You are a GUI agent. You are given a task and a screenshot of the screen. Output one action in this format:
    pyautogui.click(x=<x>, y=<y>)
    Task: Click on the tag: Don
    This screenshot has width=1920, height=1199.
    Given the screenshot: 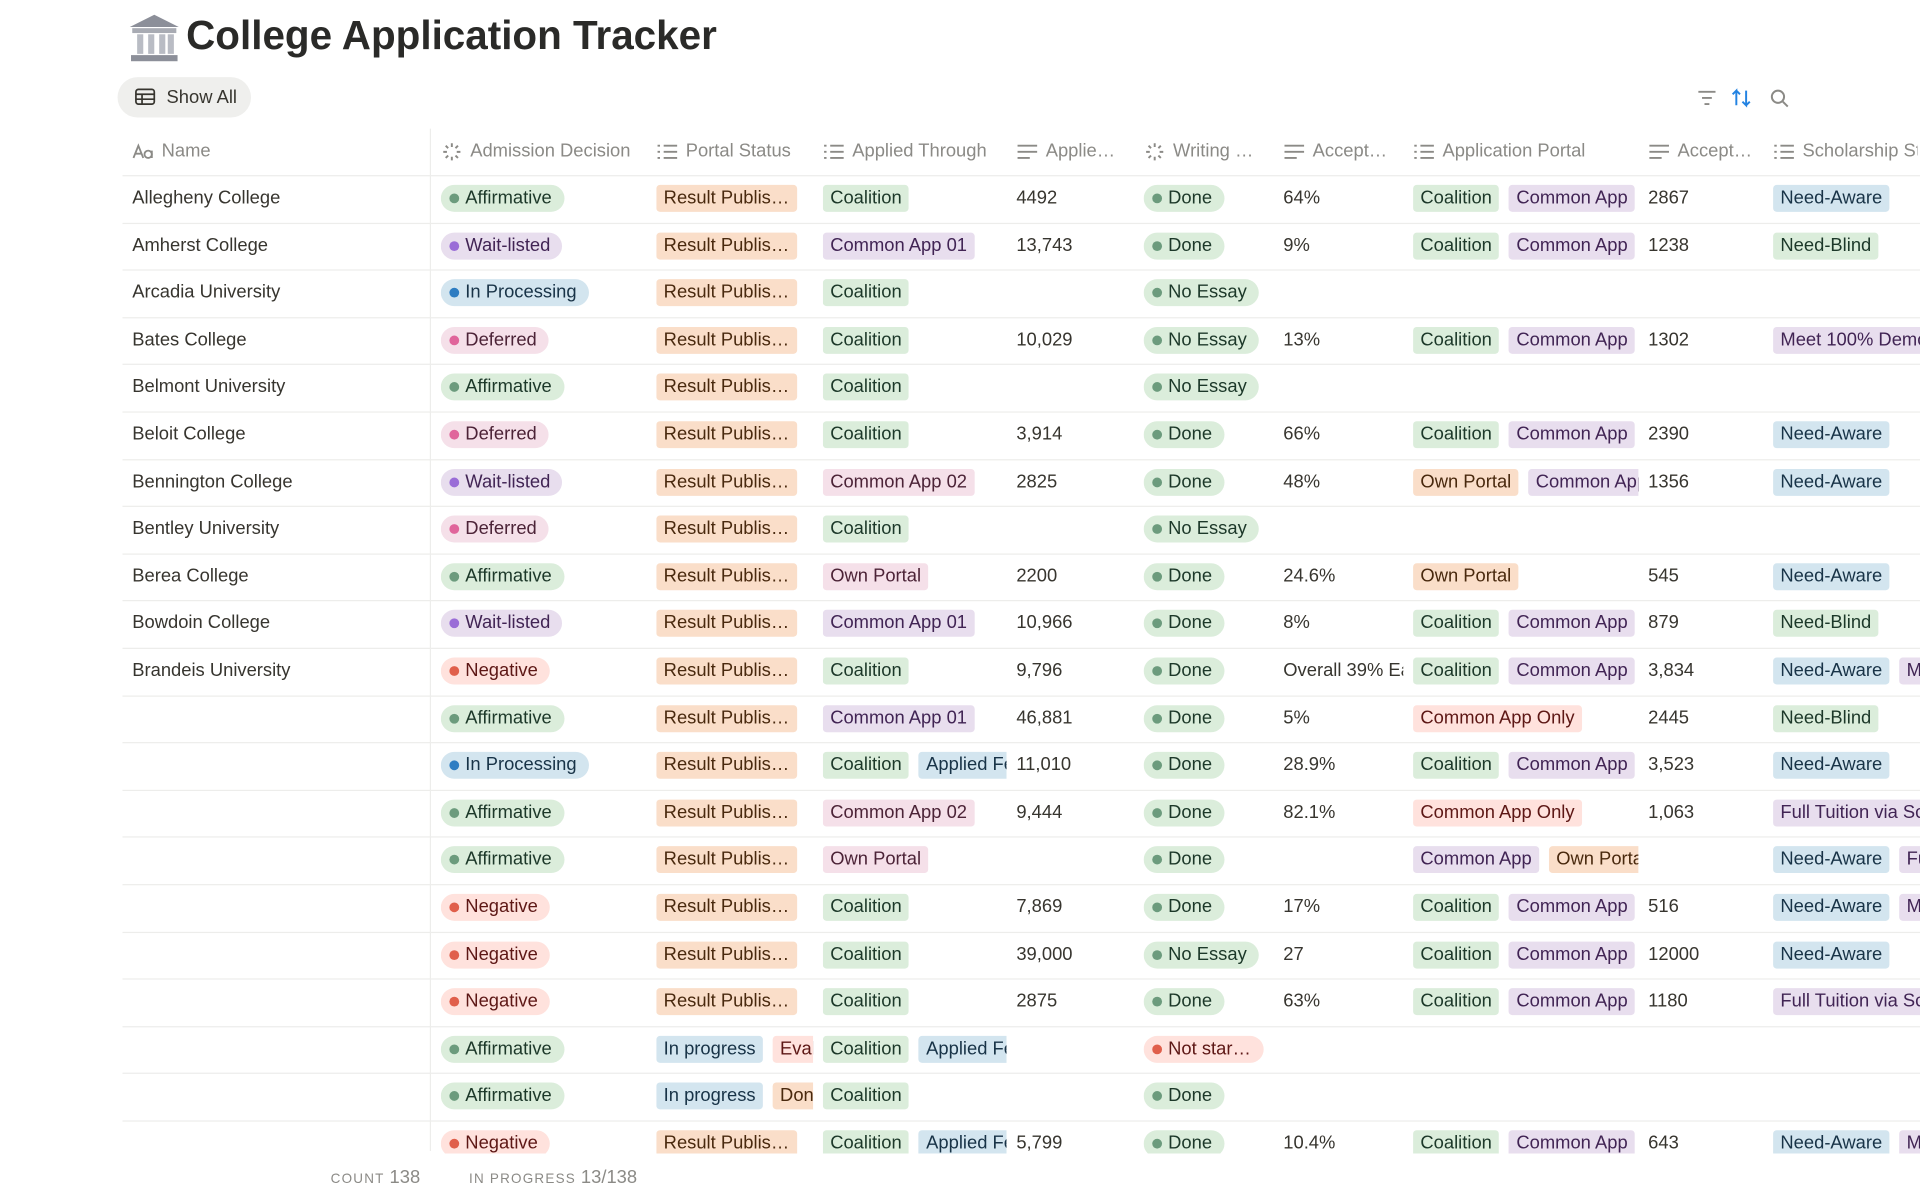 What is the action you would take?
    pyautogui.click(x=793, y=1096)
    